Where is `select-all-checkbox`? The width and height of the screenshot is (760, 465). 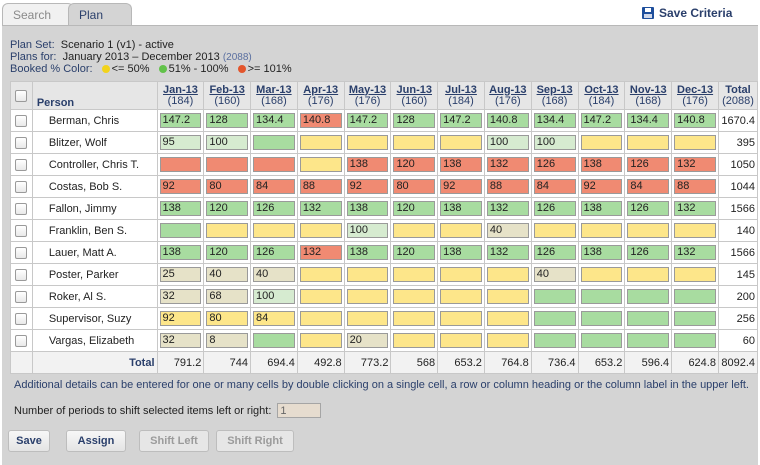
select-all-checkbox is located at coordinates (21, 95).